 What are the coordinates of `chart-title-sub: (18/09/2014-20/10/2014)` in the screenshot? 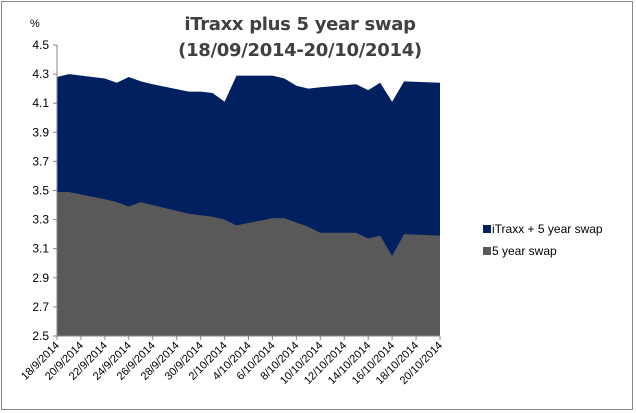 It's located at (300, 50).